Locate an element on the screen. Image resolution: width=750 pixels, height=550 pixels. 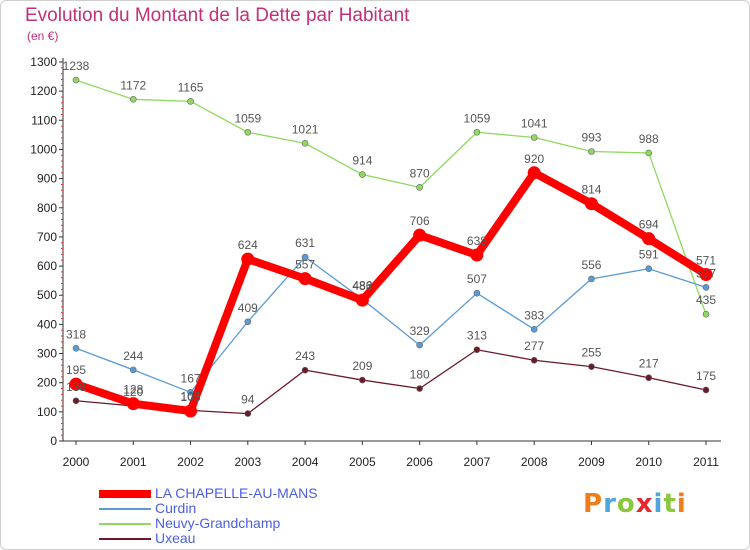
data-label-curdin: 591 is located at coordinates (649, 255).